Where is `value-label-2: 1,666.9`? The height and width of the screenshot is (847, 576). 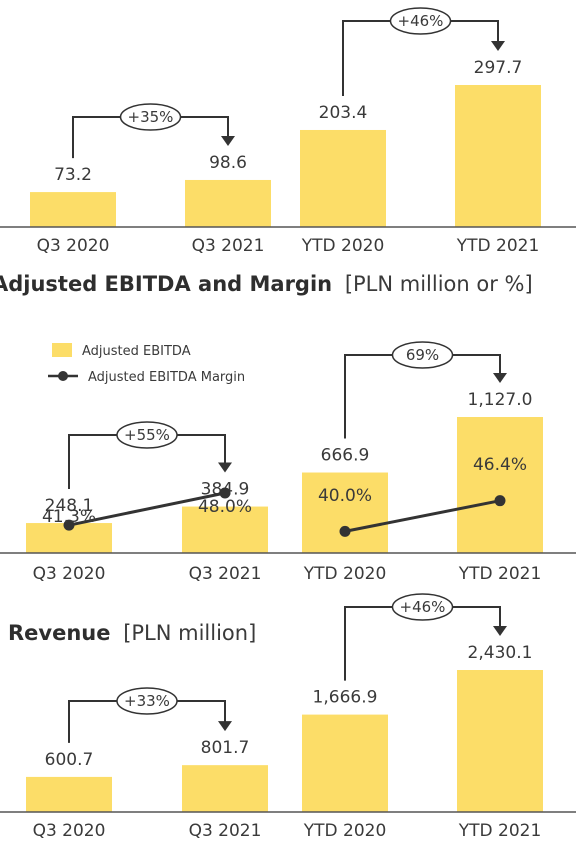 value-label-2: 1,666.9 is located at coordinates (345, 698).